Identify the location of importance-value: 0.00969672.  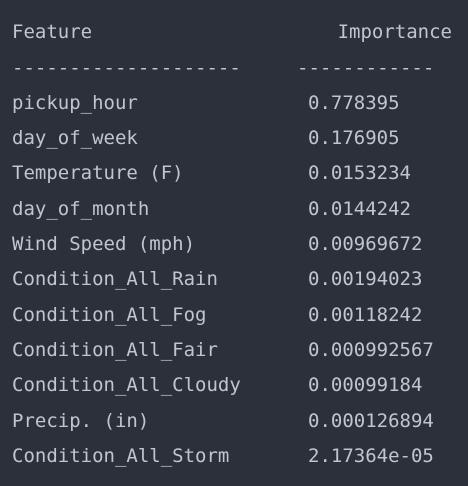
(365, 244).